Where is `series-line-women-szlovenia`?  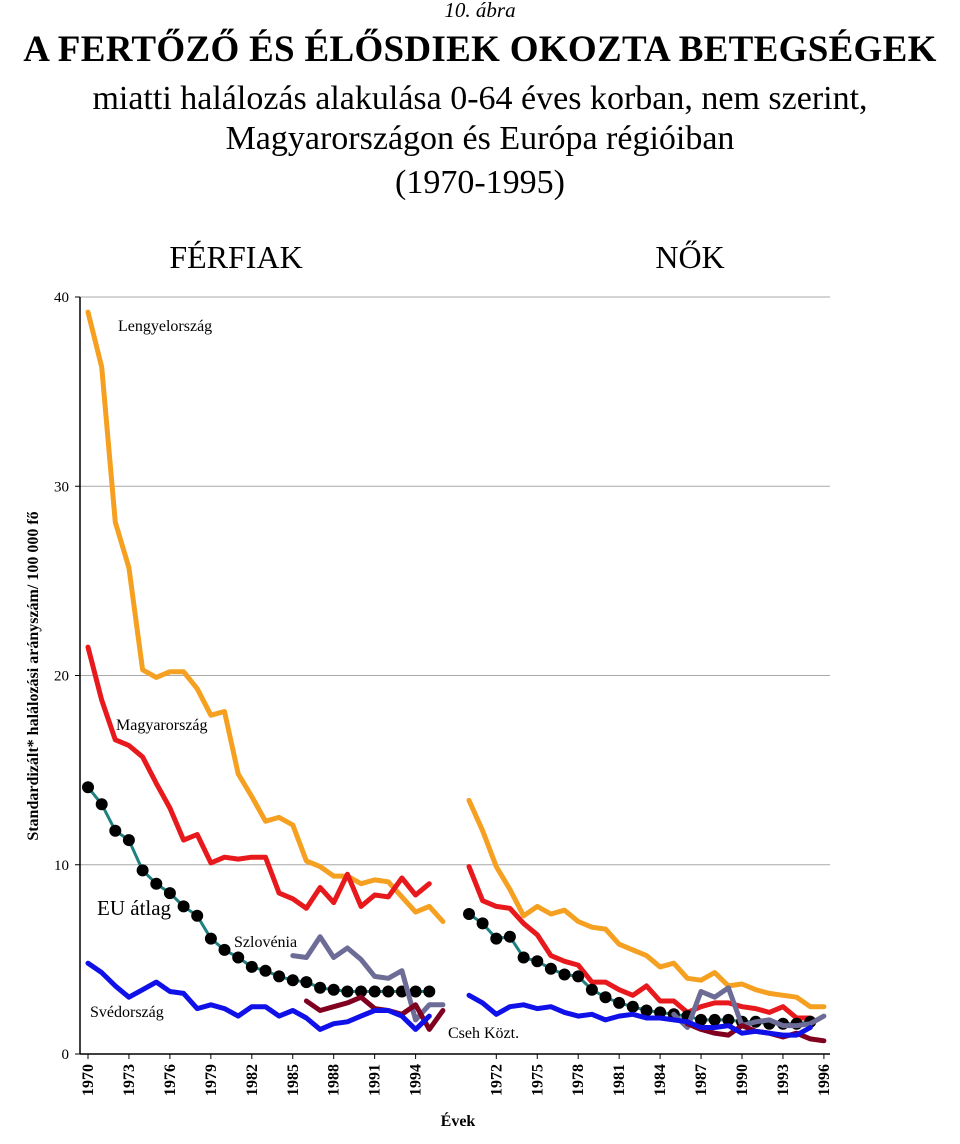
series-line-women-szlovenia is located at coordinates (749, 1007).